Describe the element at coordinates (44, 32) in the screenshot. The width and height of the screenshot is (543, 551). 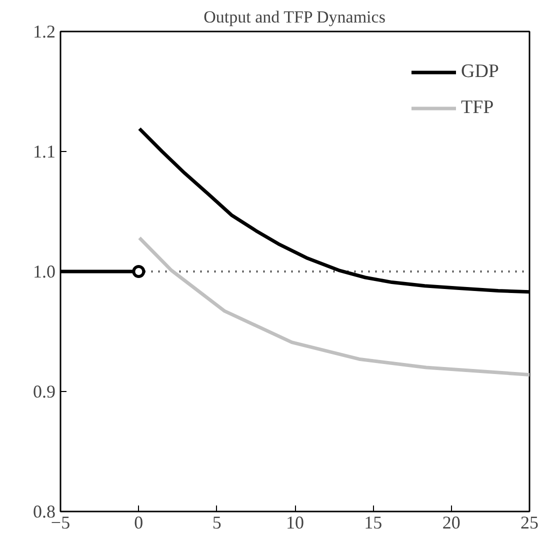
I see `y-tick-label: 1.2` at that location.